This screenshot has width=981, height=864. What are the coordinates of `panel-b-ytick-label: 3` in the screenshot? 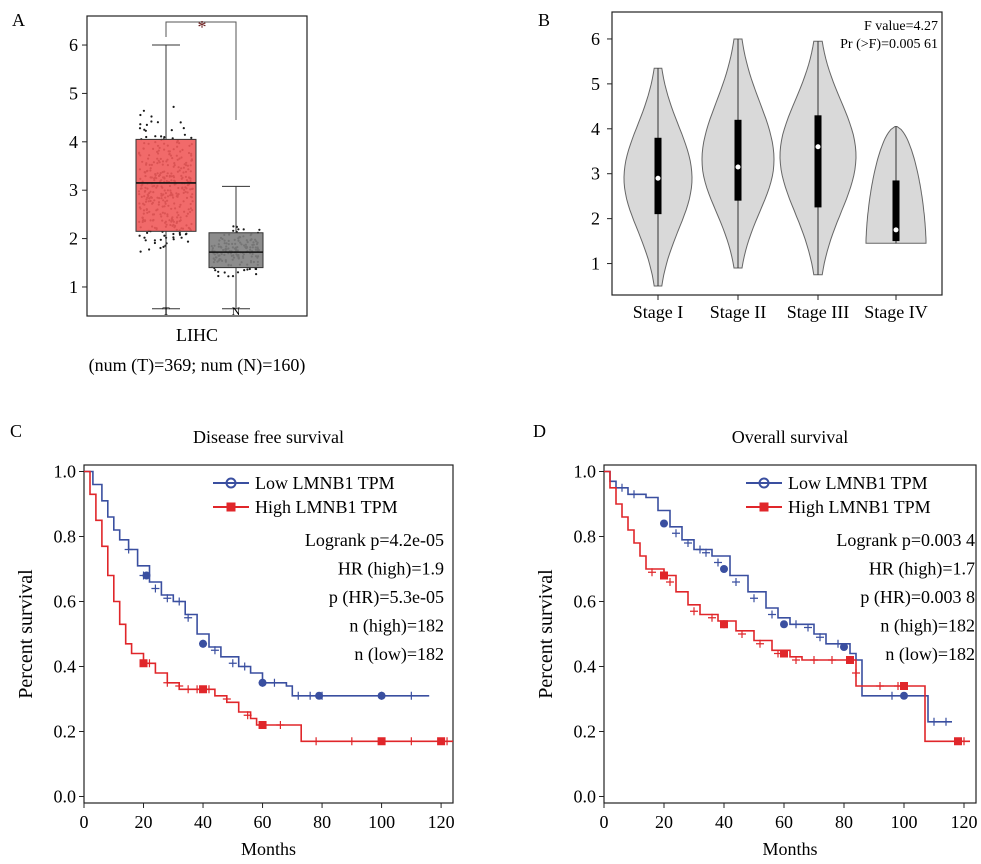 It's located at (595, 174).